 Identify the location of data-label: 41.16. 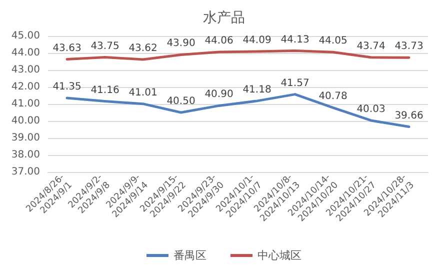
(105, 90).